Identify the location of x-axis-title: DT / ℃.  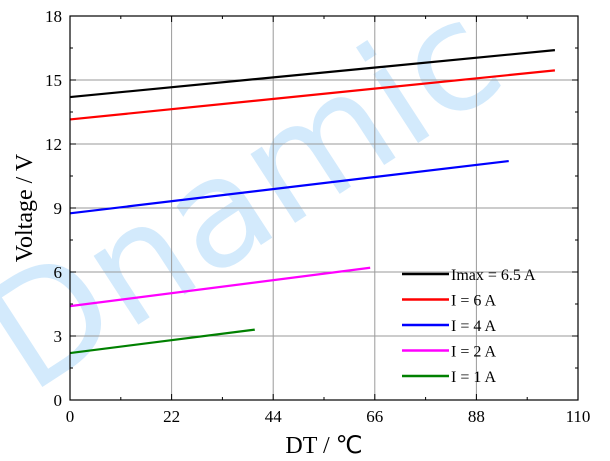
(323, 446).